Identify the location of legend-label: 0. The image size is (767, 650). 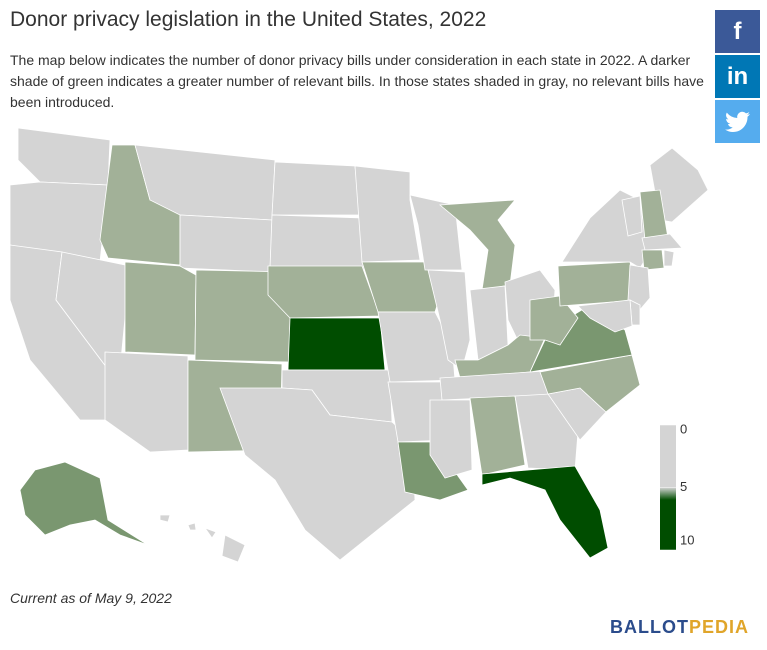
(683, 428).